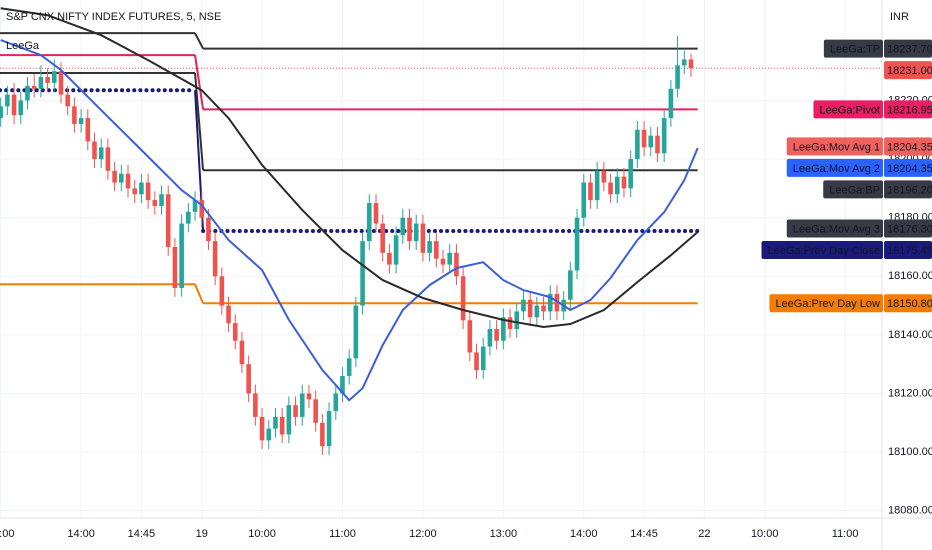 This screenshot has width=932, height=550. What do you see at coordinates (910, 335) in the screenshot?
I see `y-tick-label: 18140.00` at bounding box center [910, 335].